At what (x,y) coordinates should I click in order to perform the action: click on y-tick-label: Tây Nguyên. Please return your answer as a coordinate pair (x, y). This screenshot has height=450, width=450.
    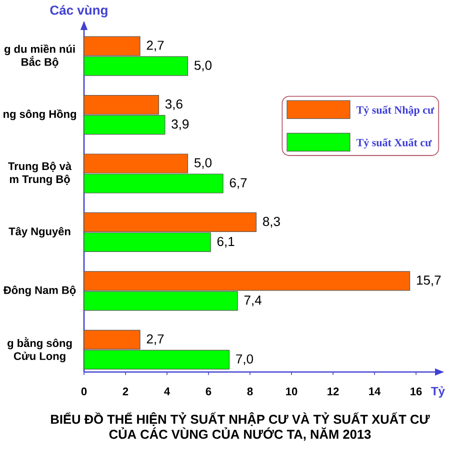
    Looking at the image, I should click on (39, 232).